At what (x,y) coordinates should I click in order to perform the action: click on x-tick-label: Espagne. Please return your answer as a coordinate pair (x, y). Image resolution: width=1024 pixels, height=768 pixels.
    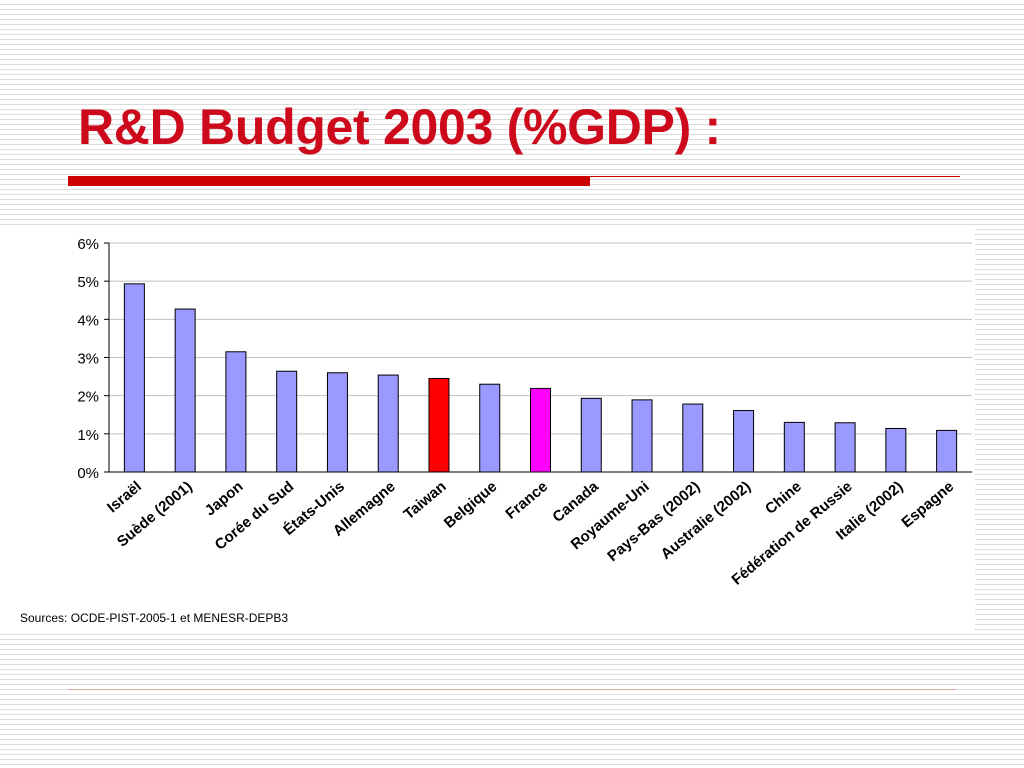
    Looking at the image, I should click on (927, 504).